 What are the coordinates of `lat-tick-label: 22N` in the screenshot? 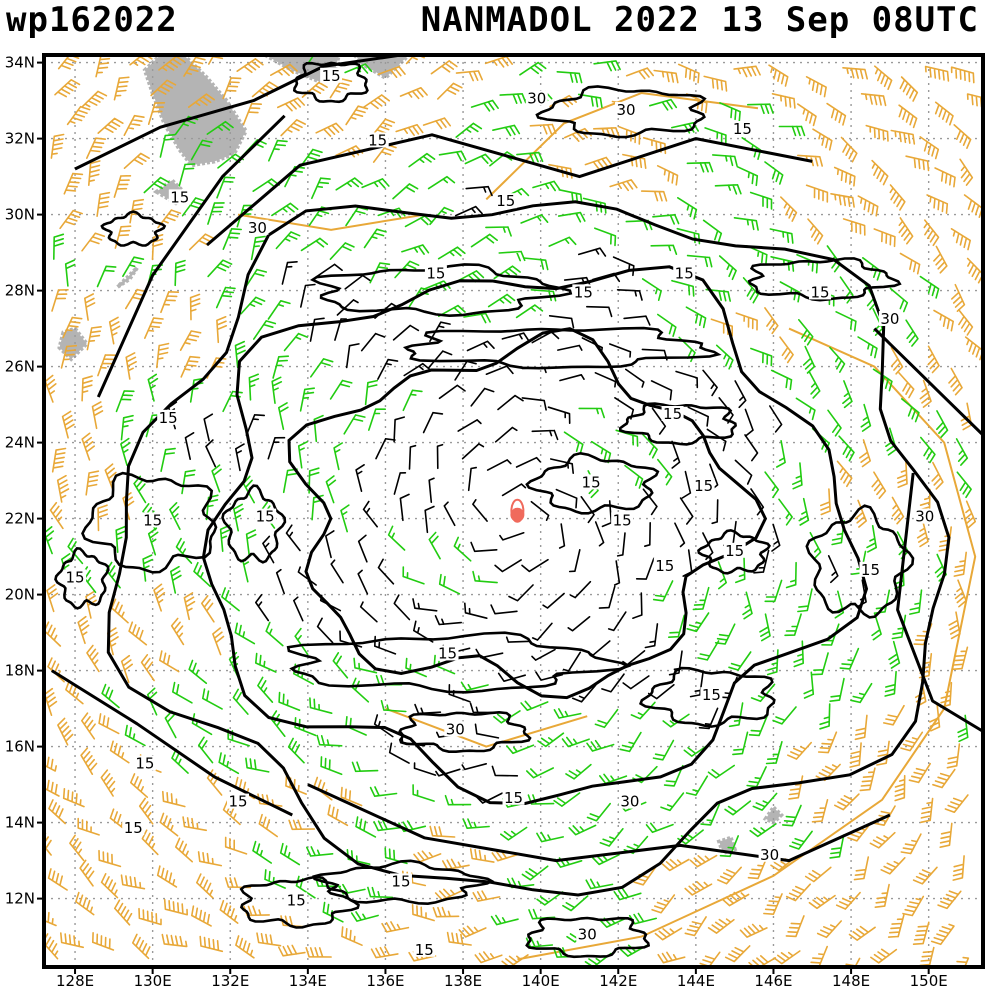 It's located at (20, 519).